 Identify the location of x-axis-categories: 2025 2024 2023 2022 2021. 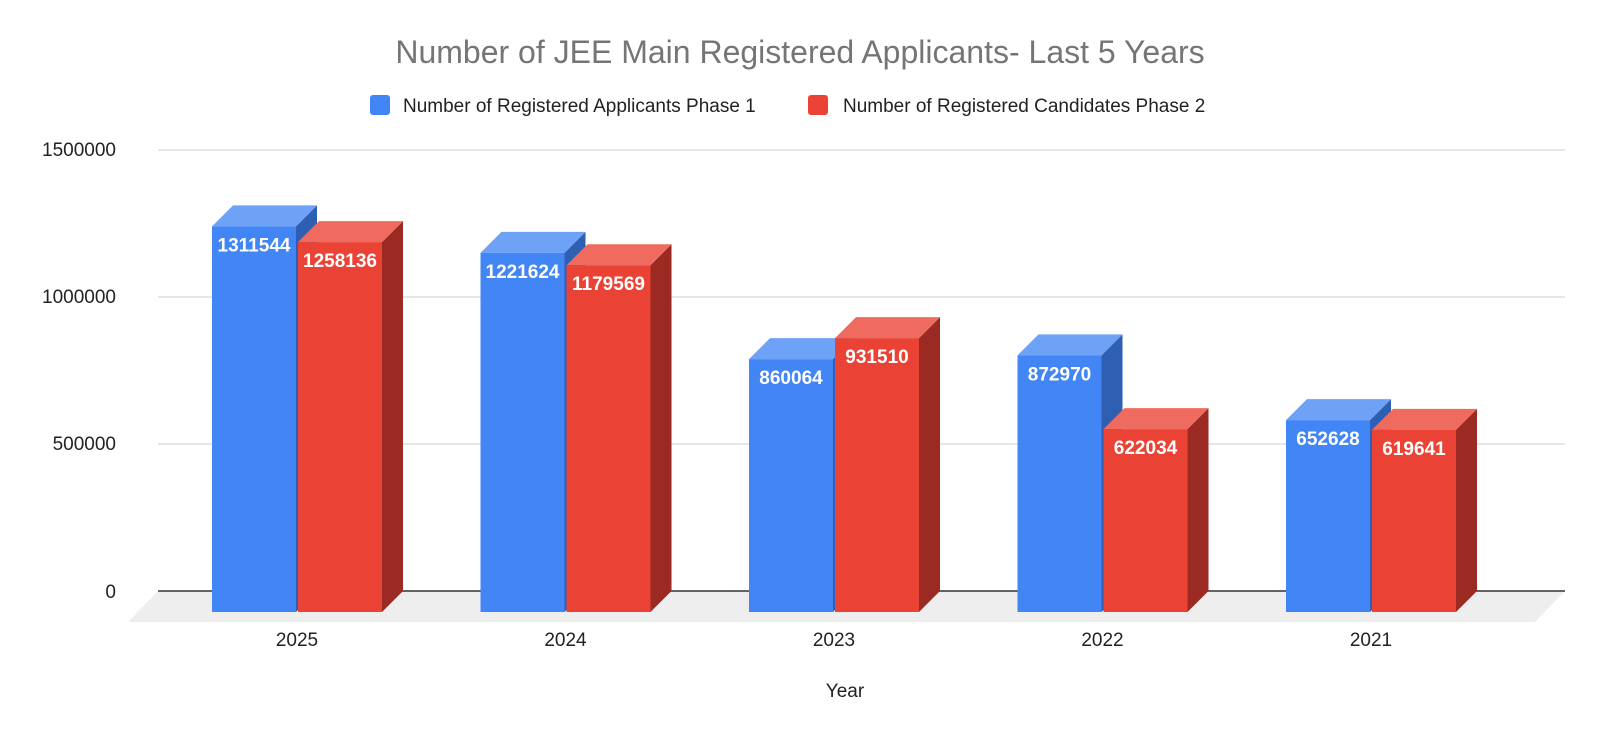
(834, 640).